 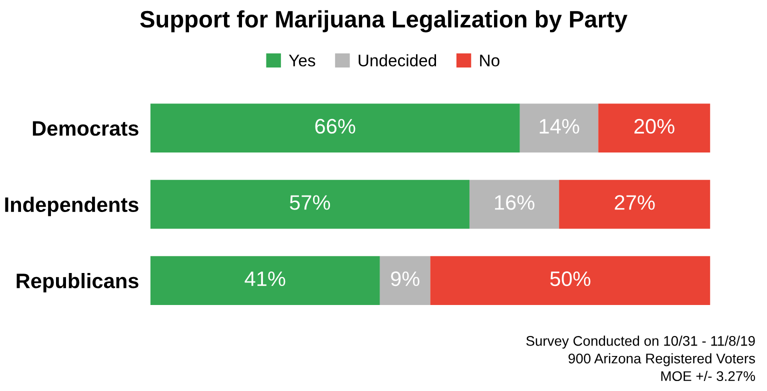 I want to click on legend-label: No, so click(x=490, y=60).